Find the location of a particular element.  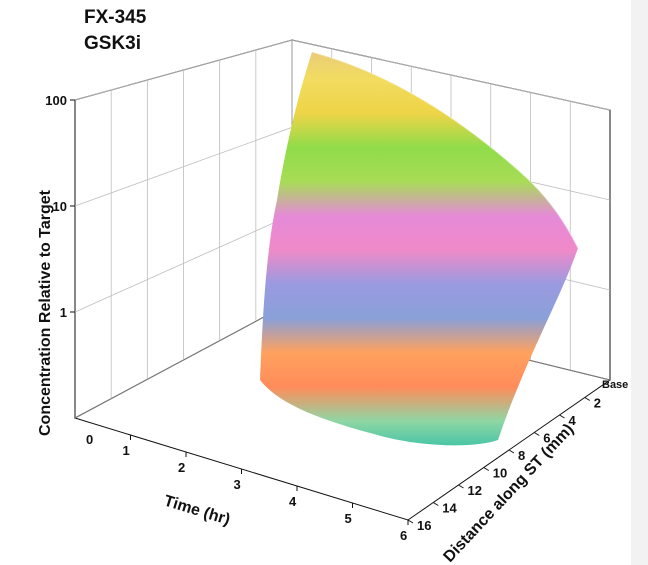

concentration-axis-ticks: 100 10 1 is located at coordinates (60, 206).